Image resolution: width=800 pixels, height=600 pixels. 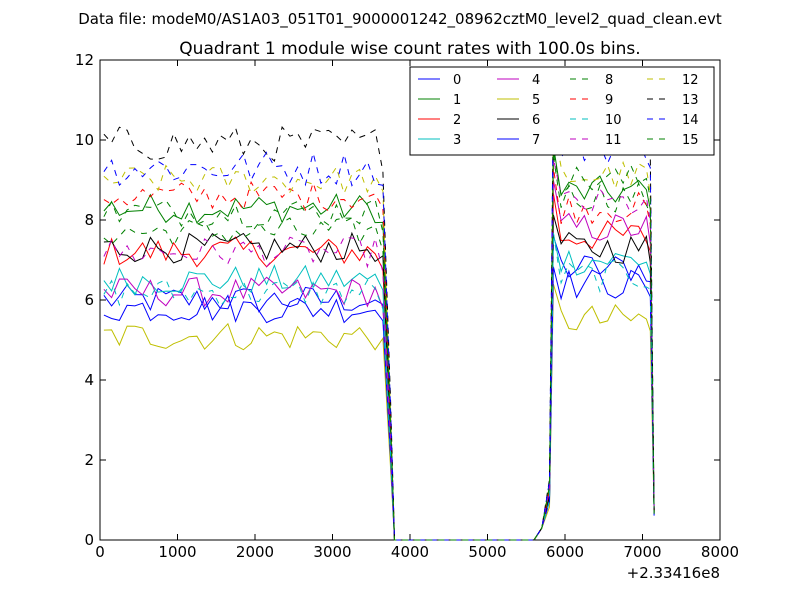 What do you see at coordinates (89, 300) in the screenshot?
I see `y-tick-label: 6` at bounding box center [89, 300].